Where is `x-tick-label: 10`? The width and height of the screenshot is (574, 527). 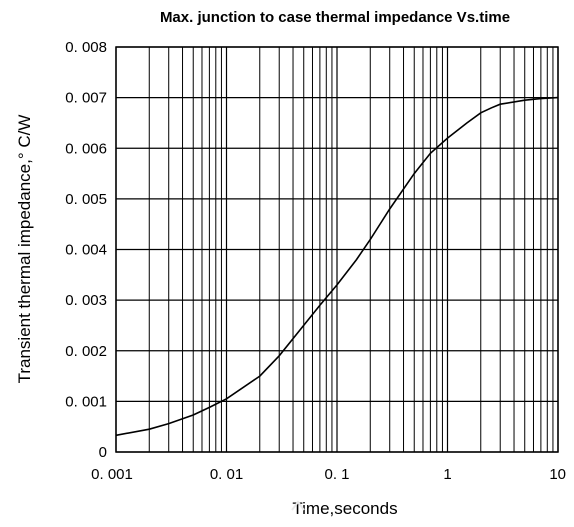
x-tick-label: 10 is located at coordinates (557, 474).